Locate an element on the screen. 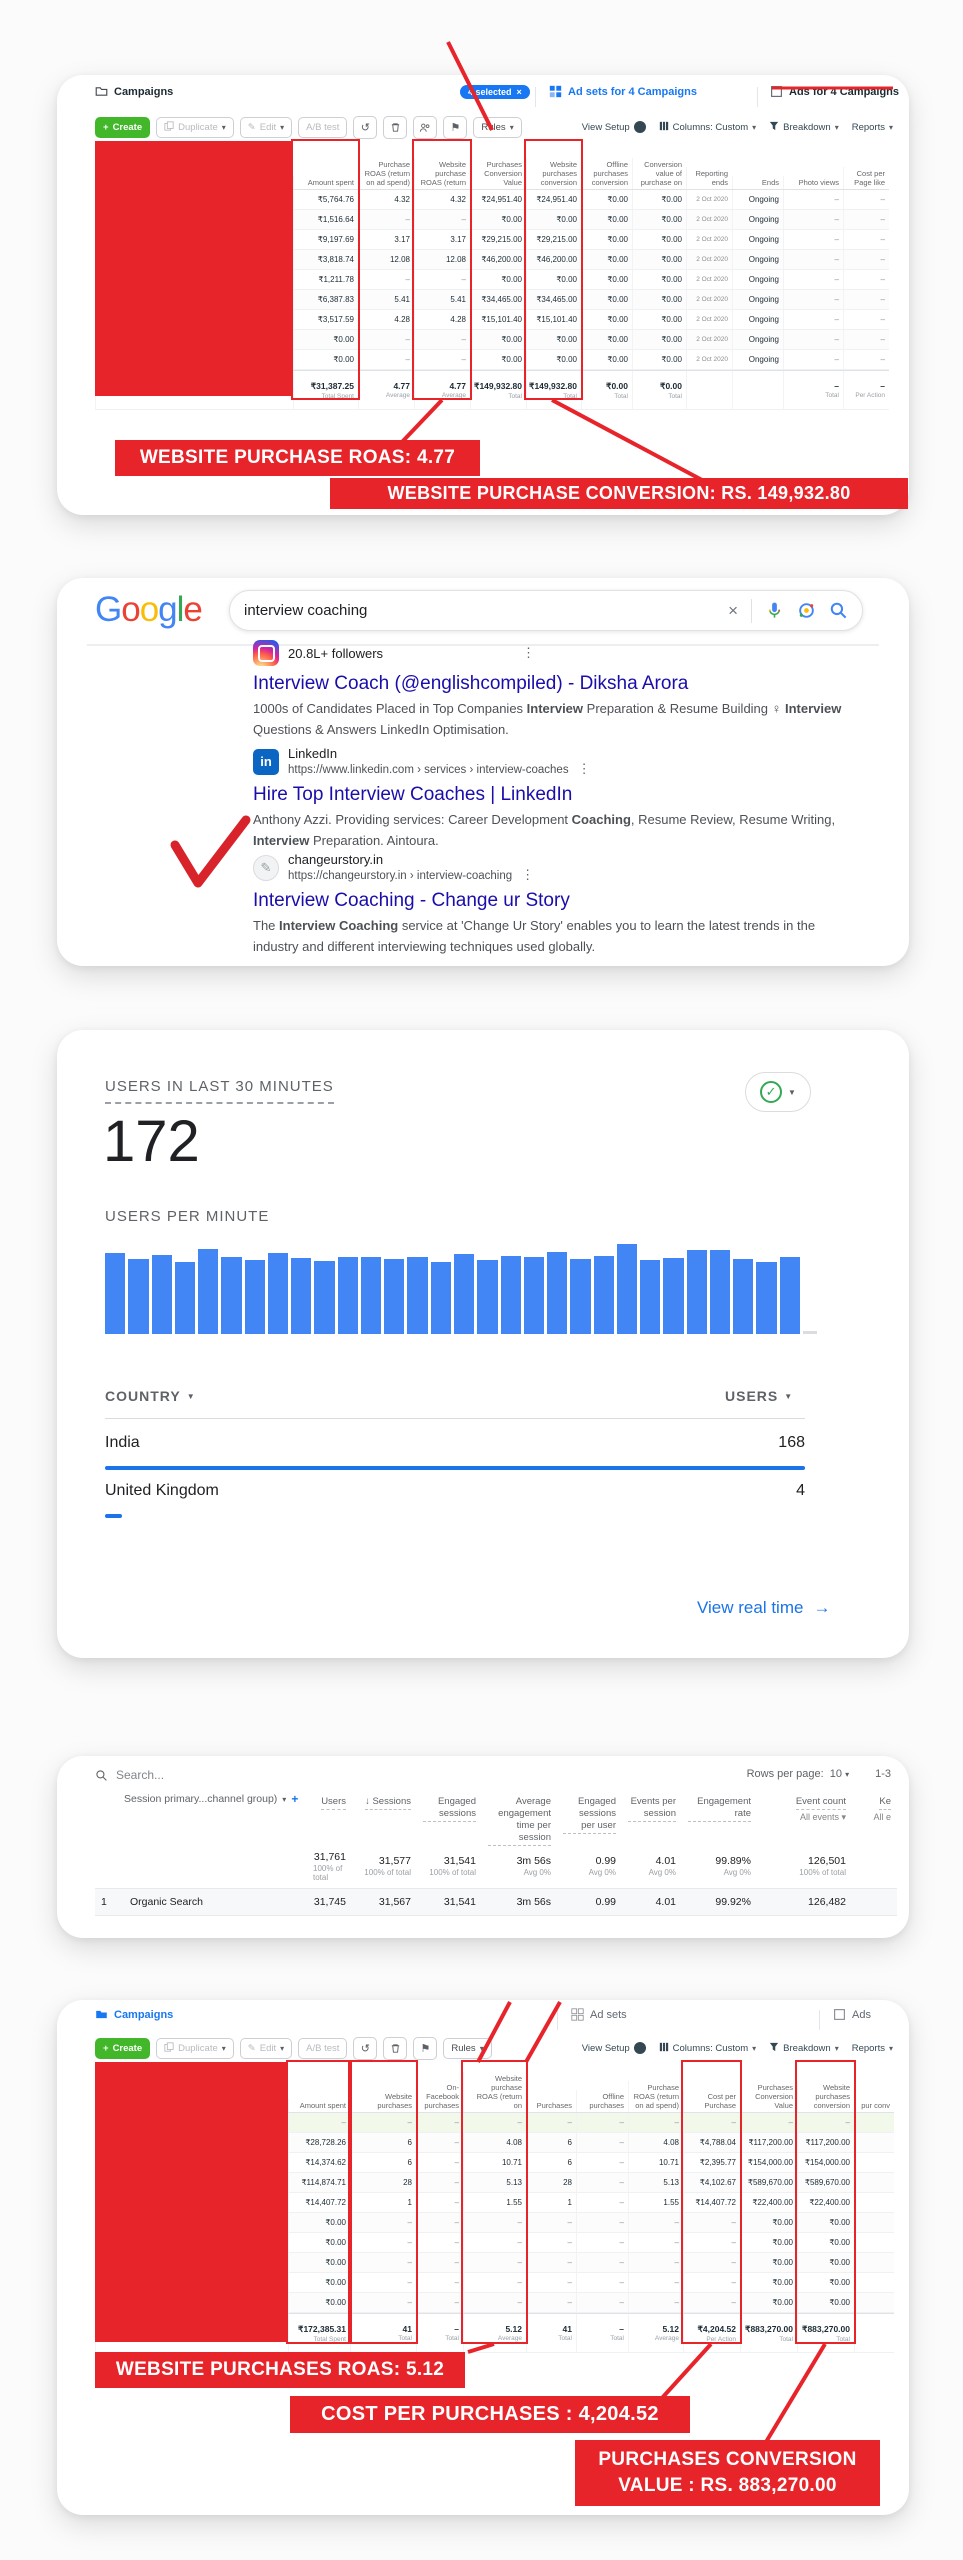  column-header: Purchases is located at coordinates (551, 2105).